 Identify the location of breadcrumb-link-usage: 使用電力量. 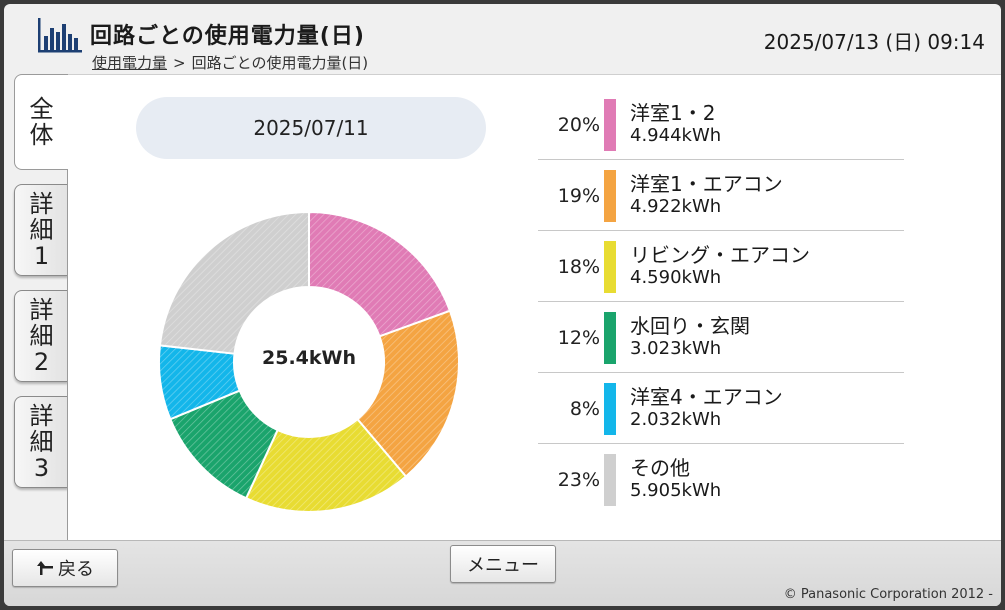
(130, 63).